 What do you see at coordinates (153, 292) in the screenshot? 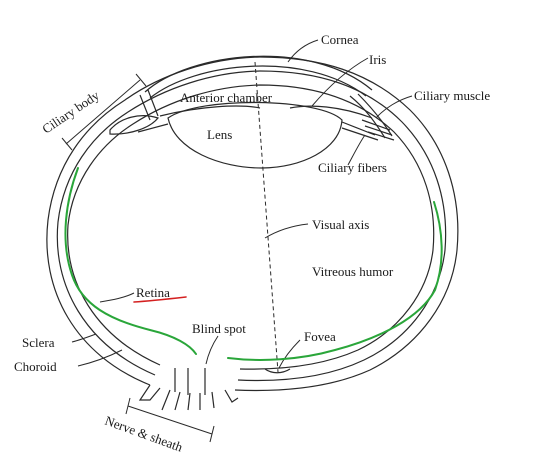
I see `label-retina: Retina` at bounding box center [153, 292].